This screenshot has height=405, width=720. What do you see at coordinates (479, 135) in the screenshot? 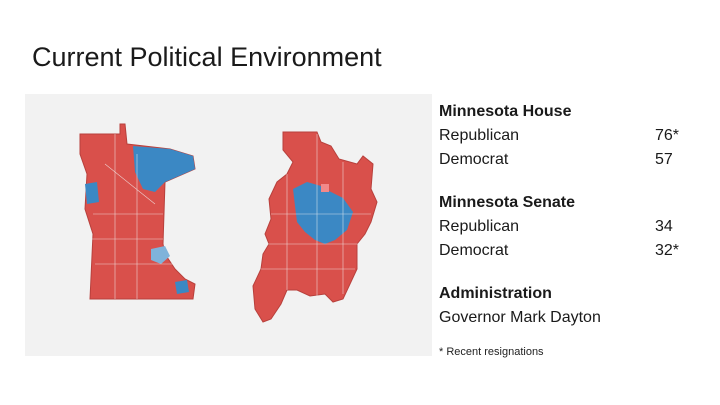
I see `house-republican-label: Republican` at bounding box center [479, 135].